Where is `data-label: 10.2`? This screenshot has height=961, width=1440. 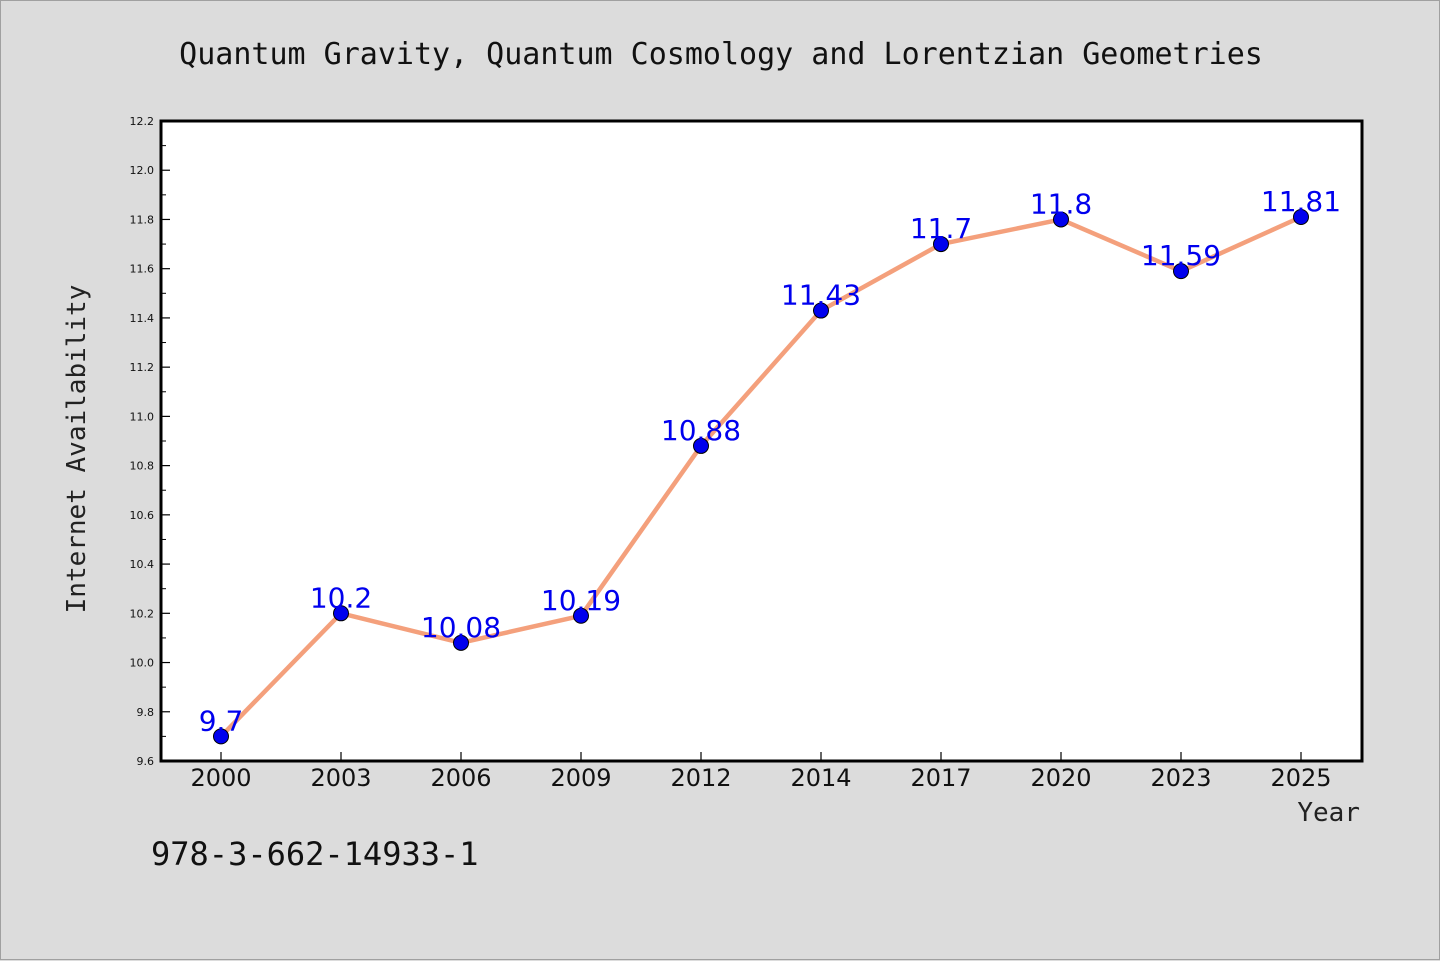
data-label: 10.2 is located at coordinates (341, 597).